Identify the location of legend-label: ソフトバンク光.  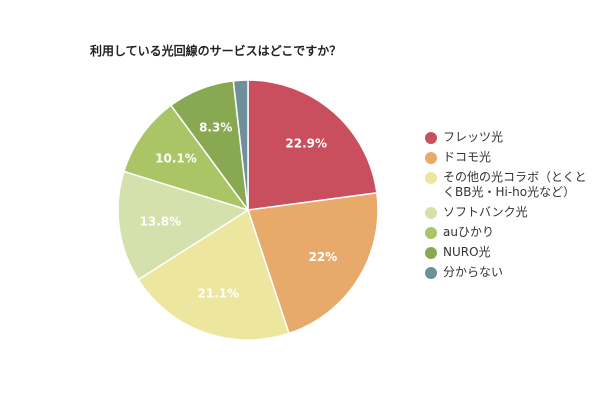
(485, 212).